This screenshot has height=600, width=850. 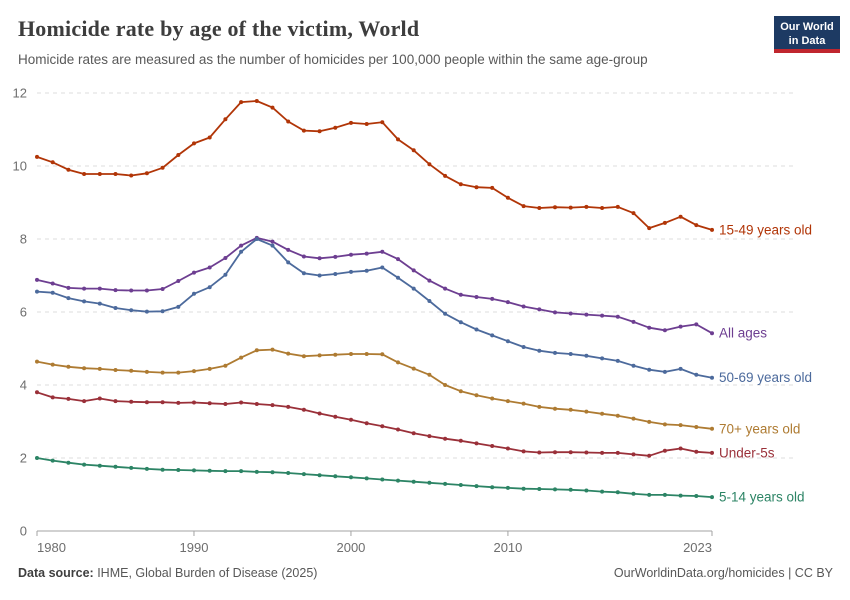 What do you see at coordinates (807, 34) in the screenshot?
I see `owid-logo: Our World in Data` at bounding box center [807, 34].